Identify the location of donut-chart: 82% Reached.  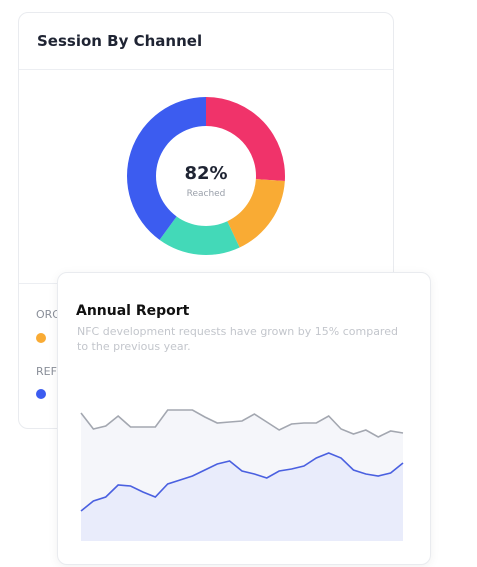
(206, 176).